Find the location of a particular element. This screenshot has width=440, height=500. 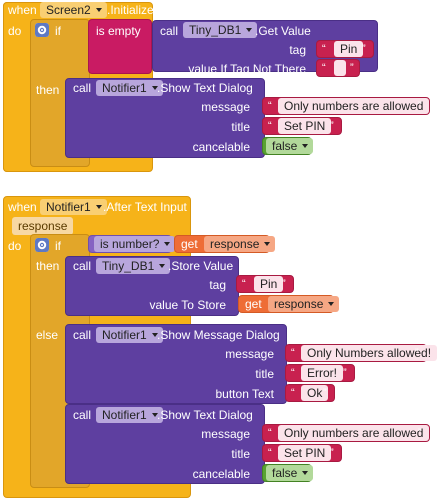

message-text-value: Only Numbers allowed! is located at coordinates (369, 353).